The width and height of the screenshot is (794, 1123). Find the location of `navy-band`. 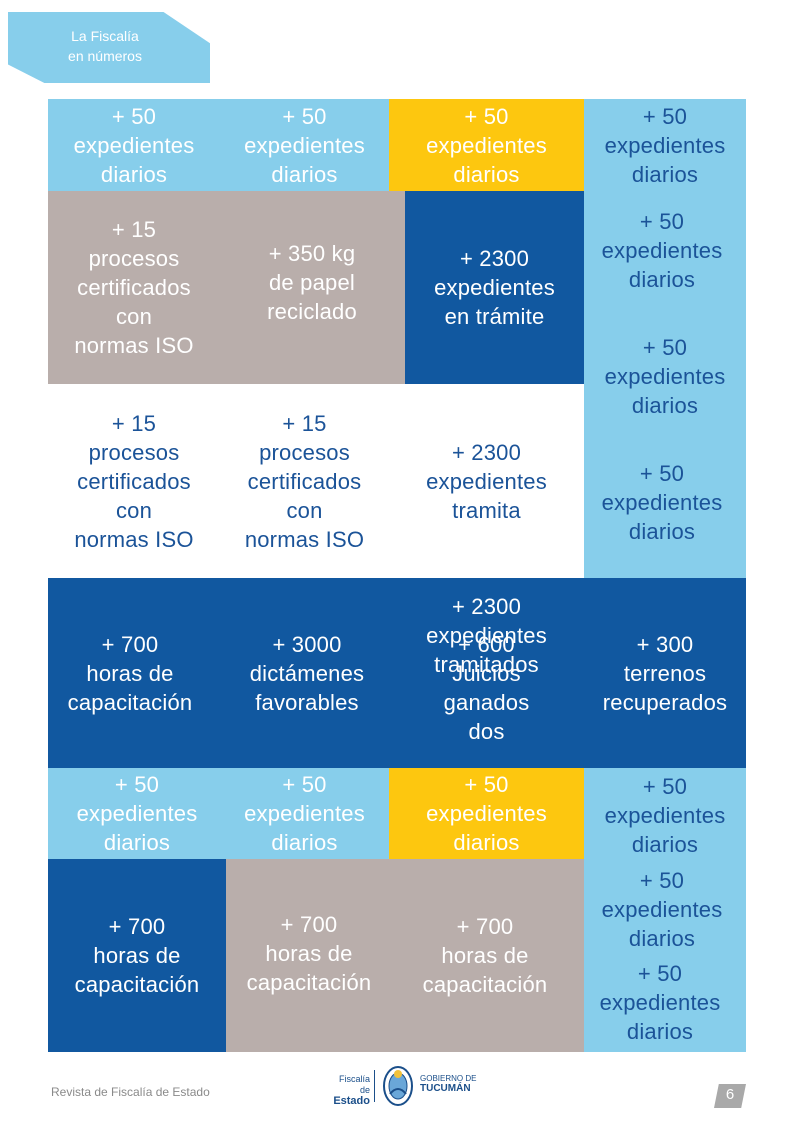

navy-band is located at coordinates (397, 673).